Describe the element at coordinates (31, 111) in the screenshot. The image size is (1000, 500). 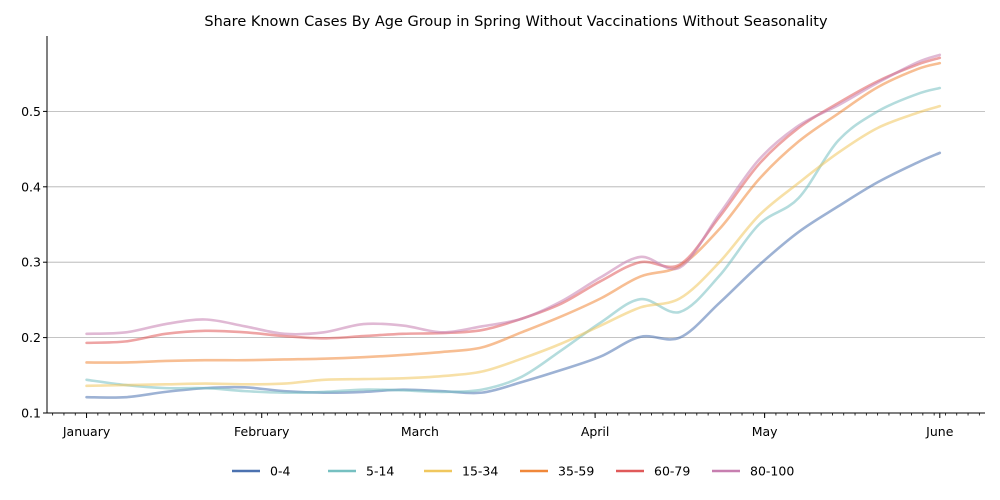
I see `y-tick-label: 0.5` at that location.